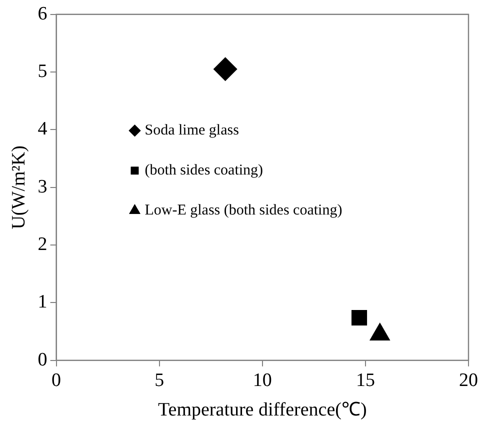 Image resolution: width=481 pixels, height=430 pixels. I want to click on x-tick-label: 0, so click(57, 380).